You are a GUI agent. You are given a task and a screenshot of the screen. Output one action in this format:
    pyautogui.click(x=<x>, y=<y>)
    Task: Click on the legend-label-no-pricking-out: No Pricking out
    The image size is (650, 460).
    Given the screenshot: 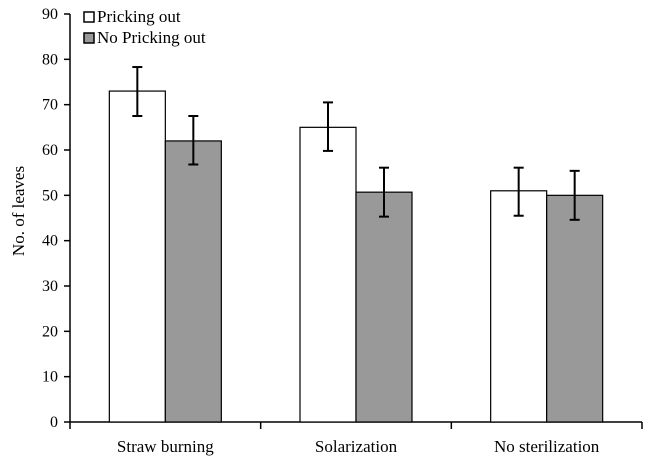 What is the action you would take?
    pyautogui.click(x=151, y=37)
    